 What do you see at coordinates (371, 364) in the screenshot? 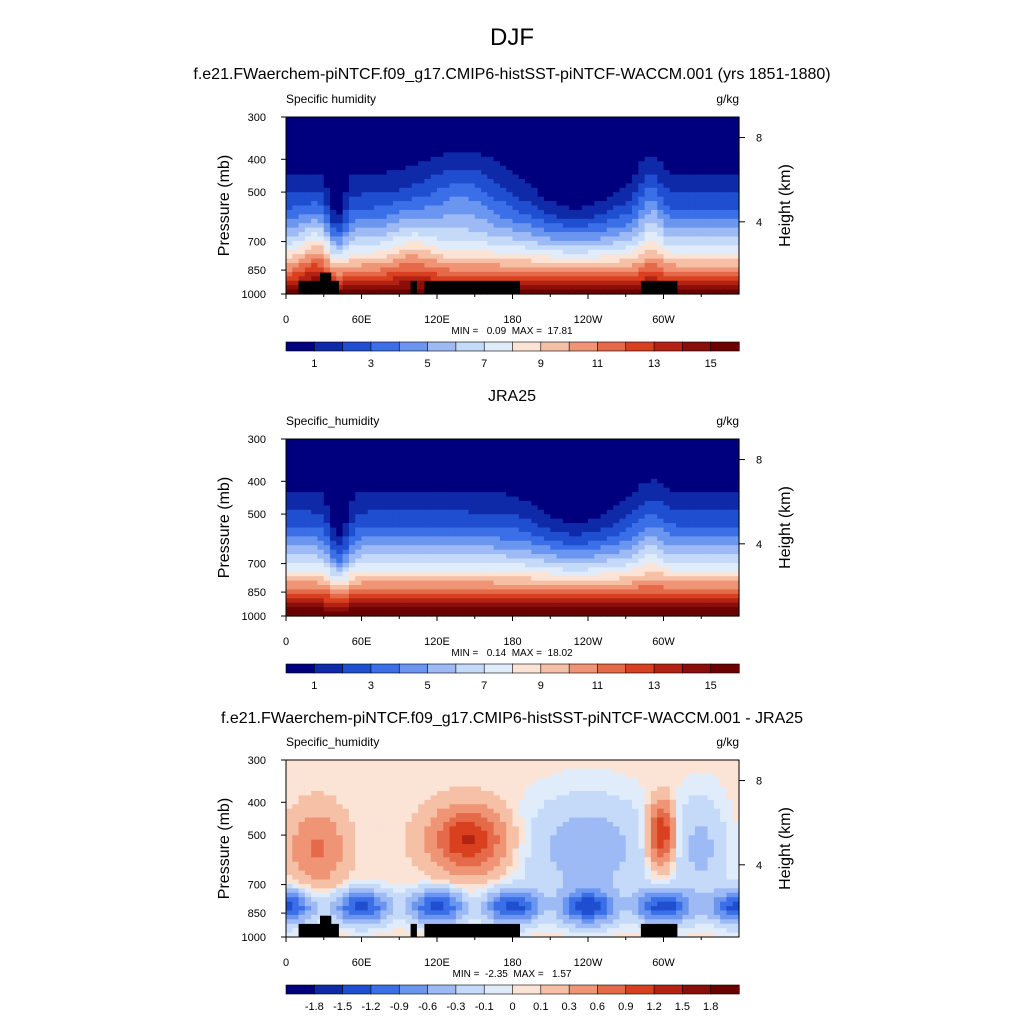
I see `colorbar-label: 3` at bounding box center [371, 364].